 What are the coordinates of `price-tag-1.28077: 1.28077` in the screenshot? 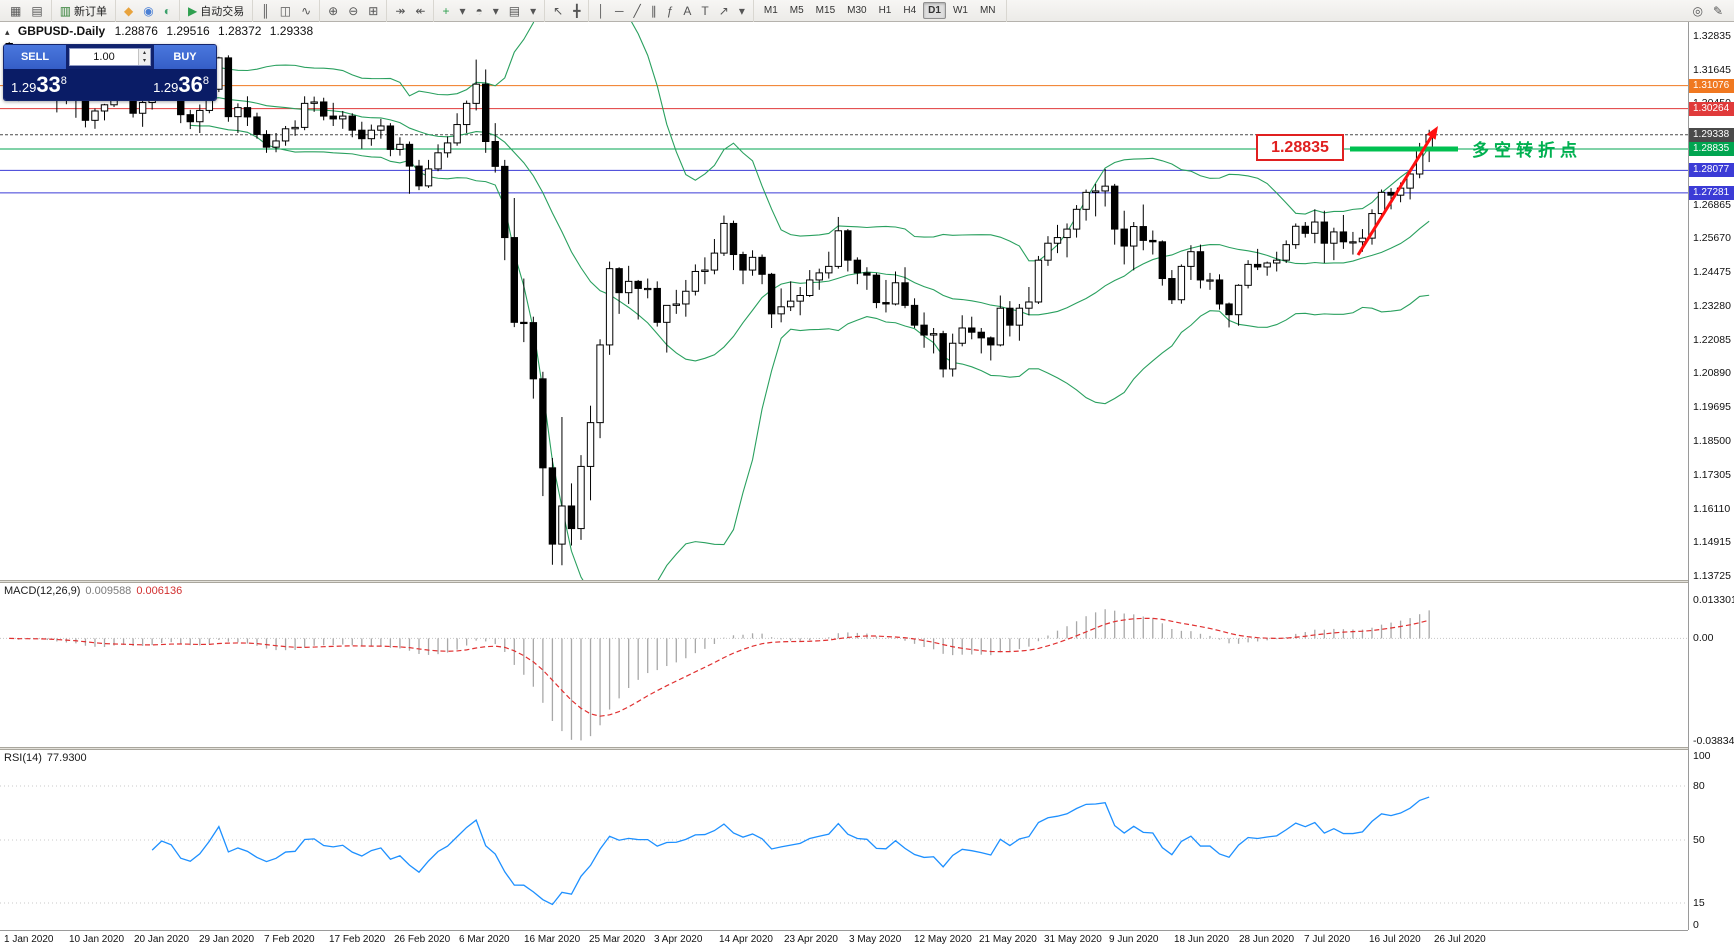 It's located at (1711, 170).